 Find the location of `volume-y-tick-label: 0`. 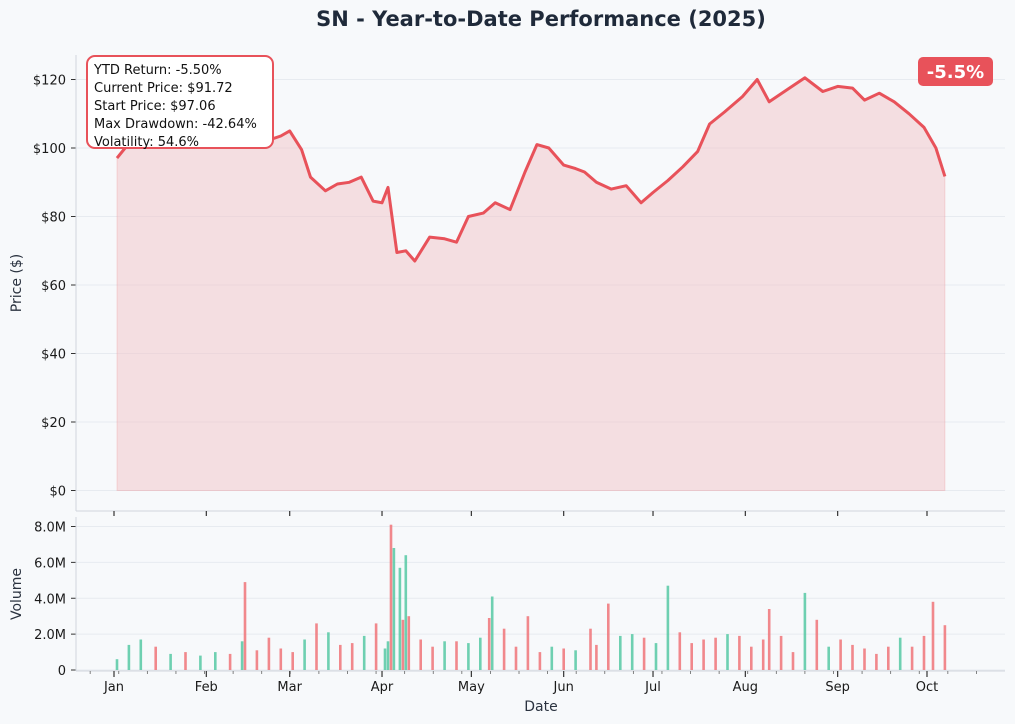

volume-y-tick-label: 0 is located at coordinates (62, 671).